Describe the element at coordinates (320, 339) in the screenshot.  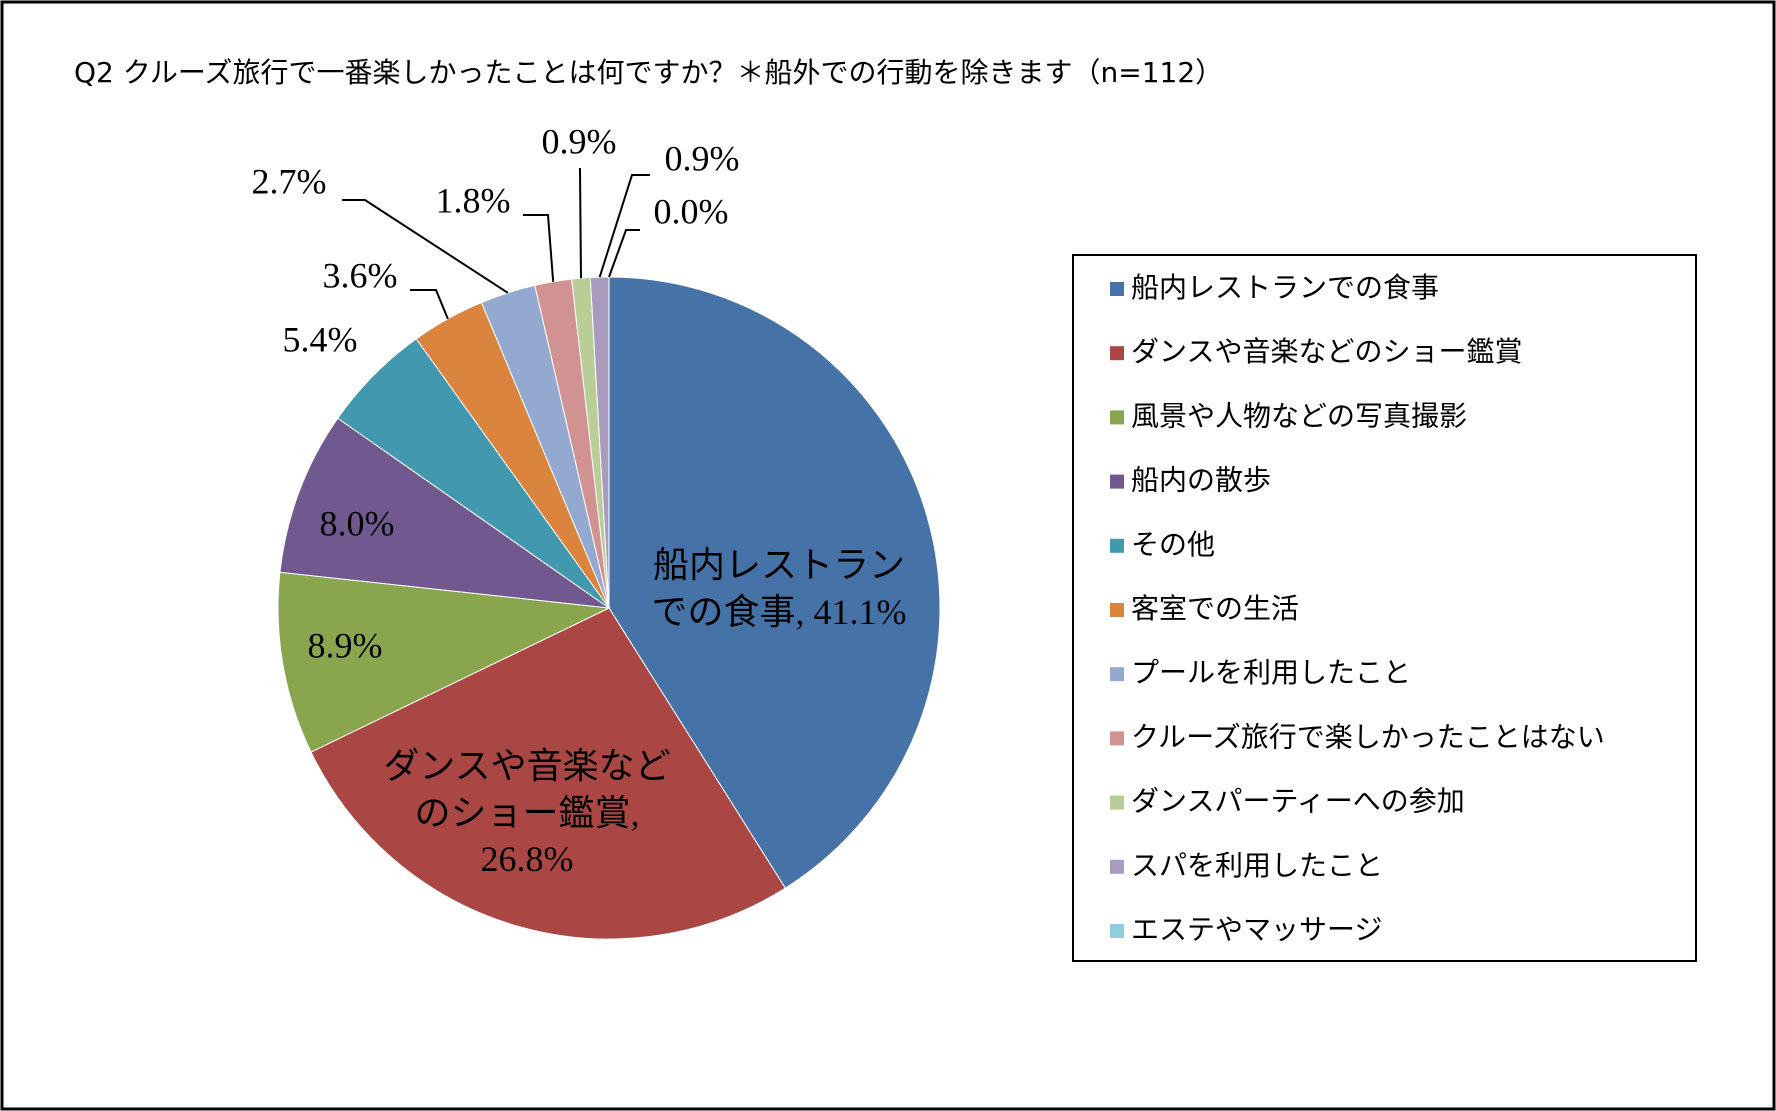
I see `data-label: 5.4%` at that location.